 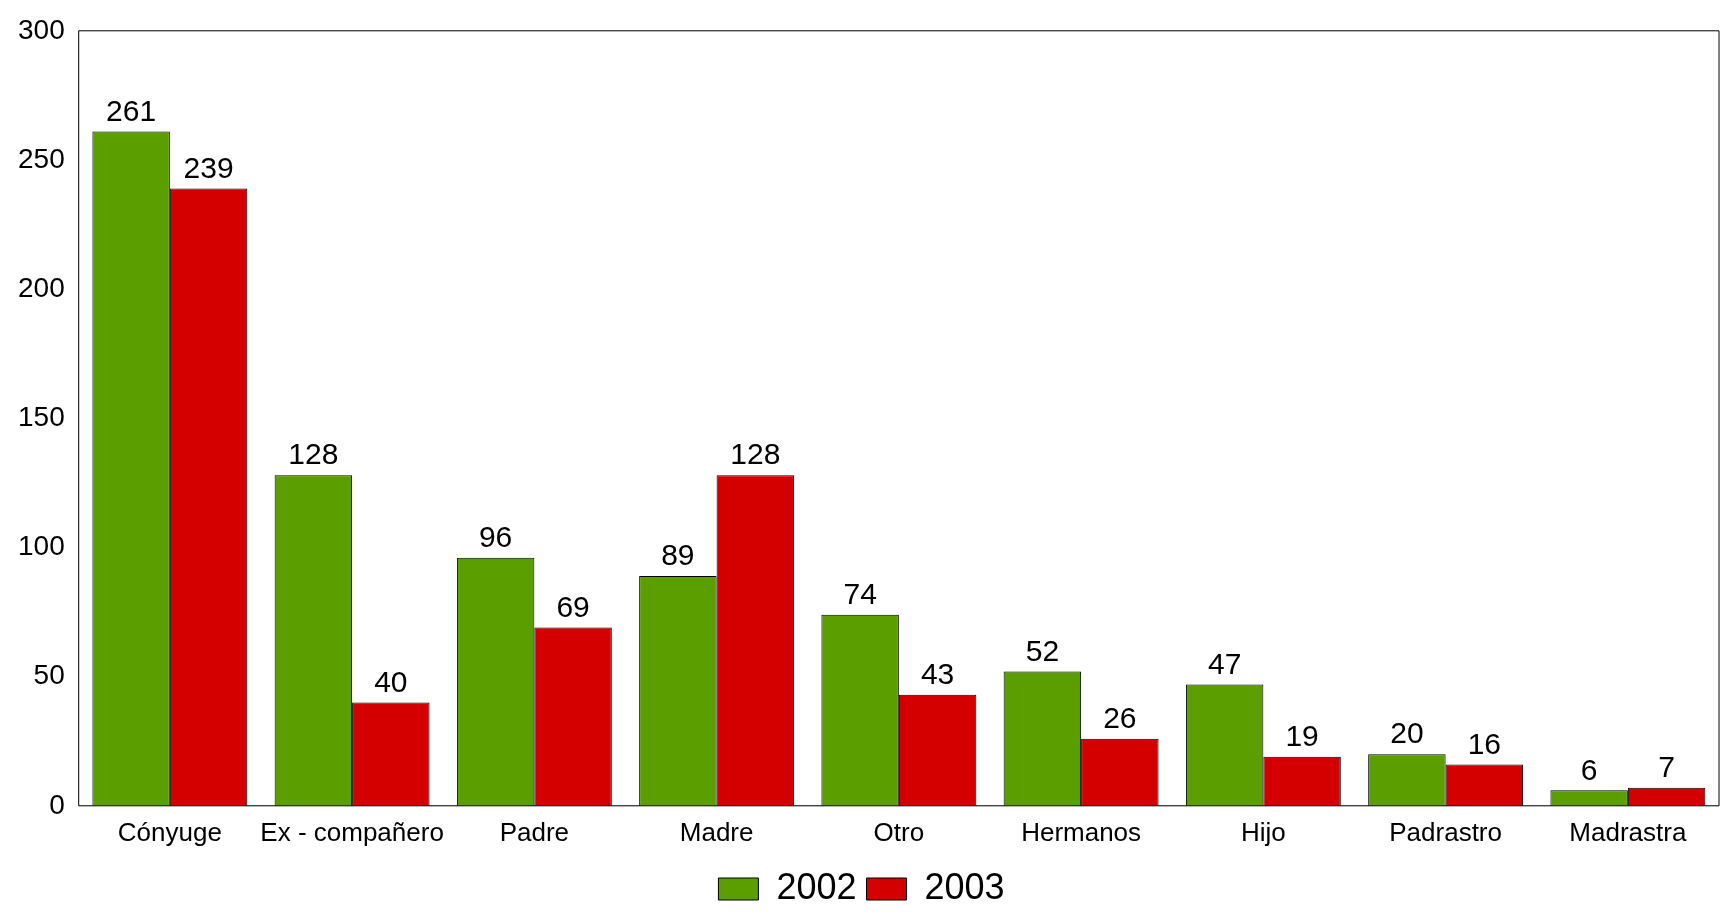 I want to click on data-label: 239, so click(x=208, y=167).